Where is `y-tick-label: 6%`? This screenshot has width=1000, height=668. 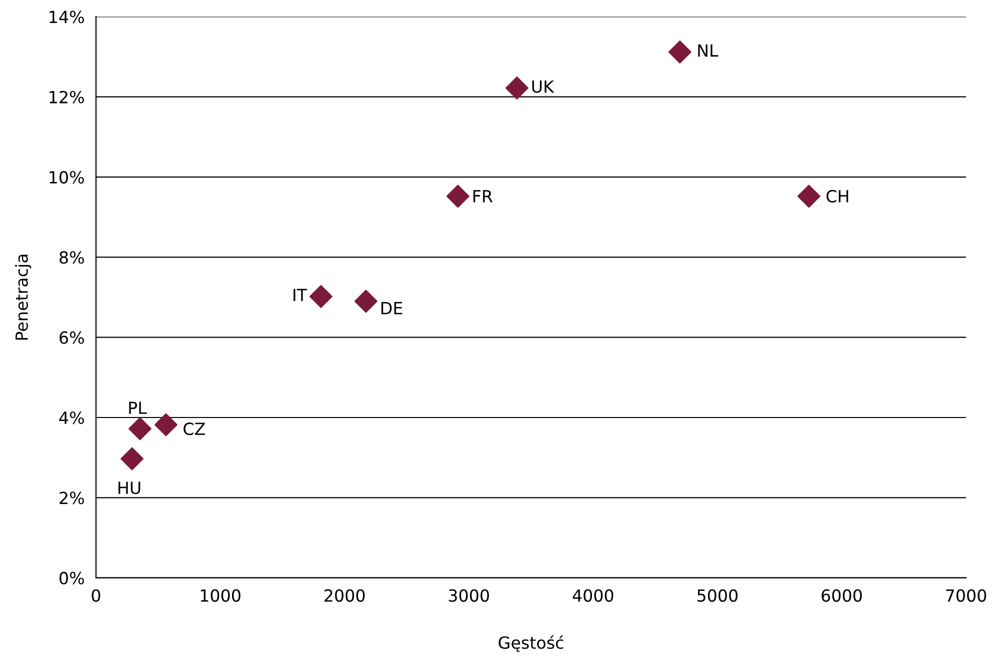 y-tick-label: 6% is located at coordinates (72, 337).